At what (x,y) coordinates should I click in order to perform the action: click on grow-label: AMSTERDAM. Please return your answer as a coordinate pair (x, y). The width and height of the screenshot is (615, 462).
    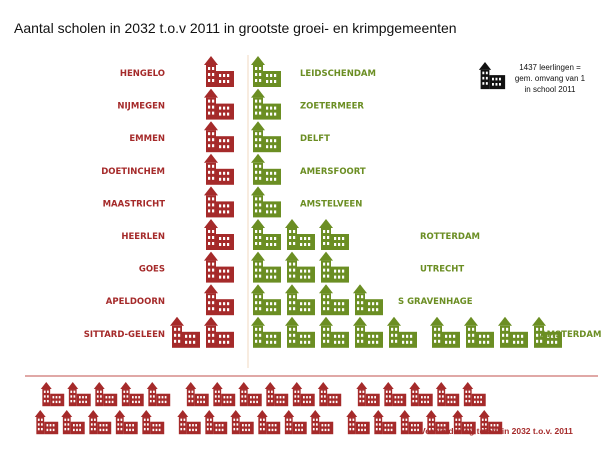
    Looking at the image, I should click on (570, 335).